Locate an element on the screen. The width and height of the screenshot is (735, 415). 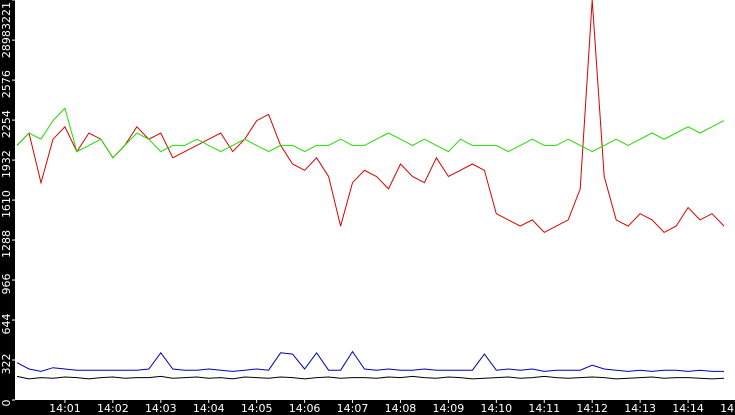
x-tick-label: 14:03 is located at coordinates (161, 408).